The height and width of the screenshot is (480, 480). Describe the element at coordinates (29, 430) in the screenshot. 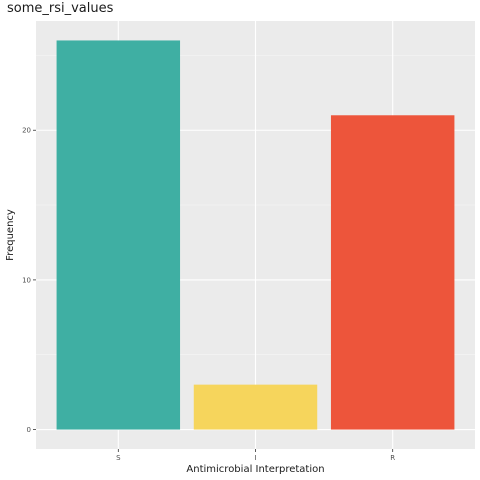

I see `y-tick-label: 0` at that location.